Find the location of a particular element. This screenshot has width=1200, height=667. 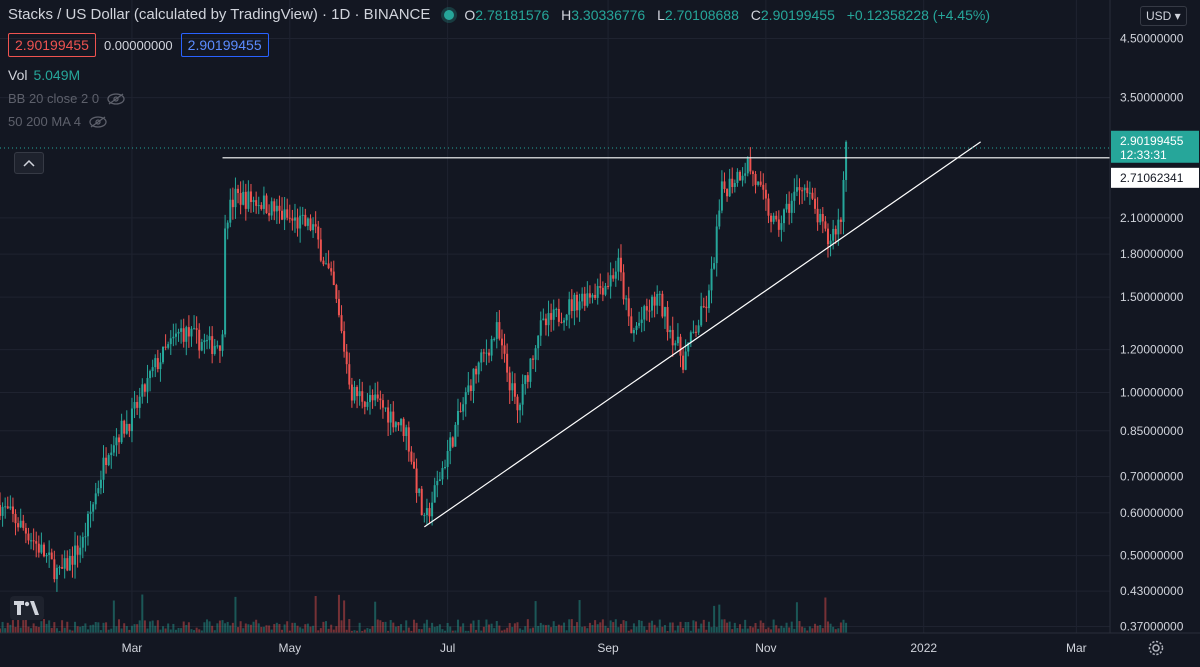

resistance-price-label: 2.71062341 is located at coordinates (1152, 178).